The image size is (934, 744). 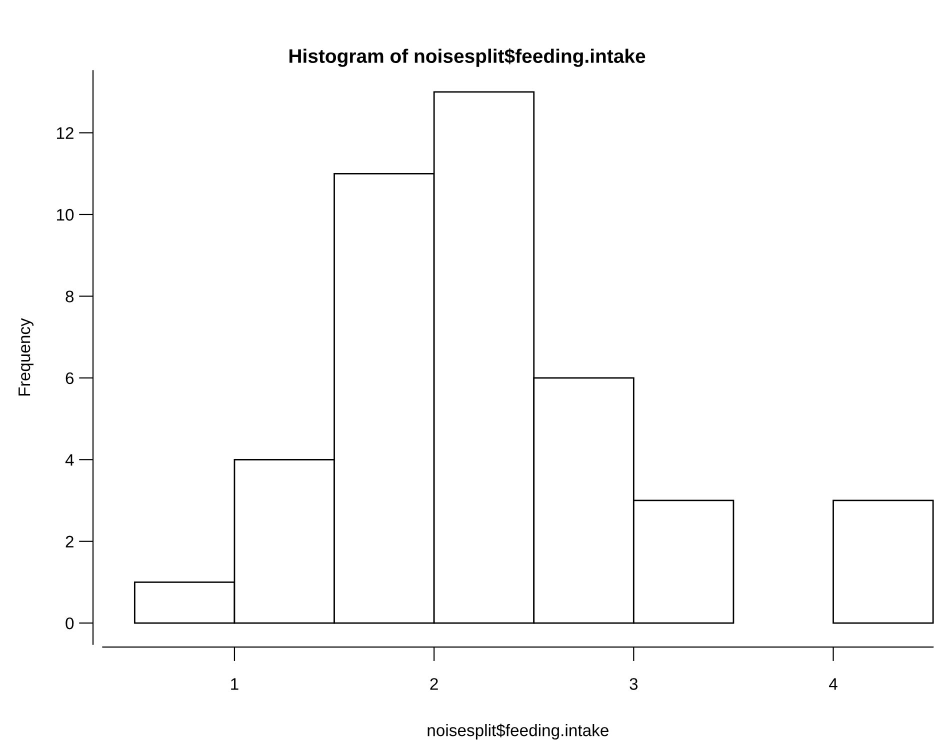 What do you see at coordinates (65, 214) in the screenshot?
I see `y-tick-label: 10` at bounding box center [65, 214].